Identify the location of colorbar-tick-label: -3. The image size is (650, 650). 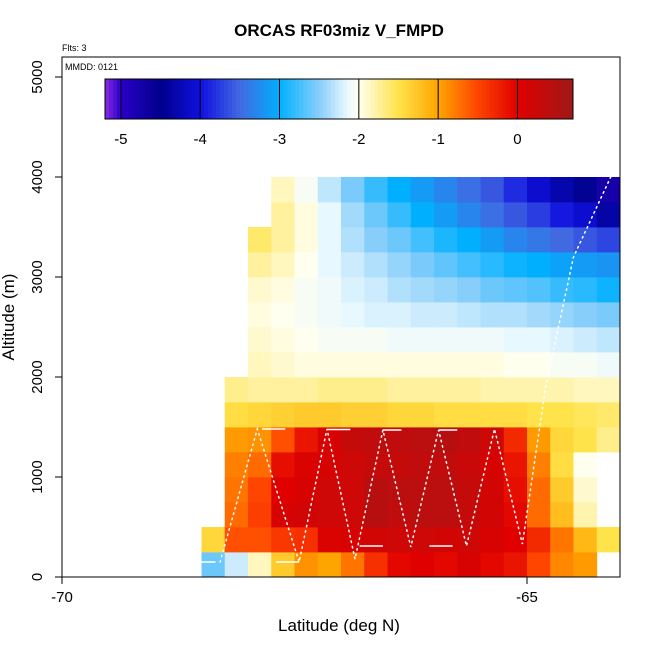
(279, 139).